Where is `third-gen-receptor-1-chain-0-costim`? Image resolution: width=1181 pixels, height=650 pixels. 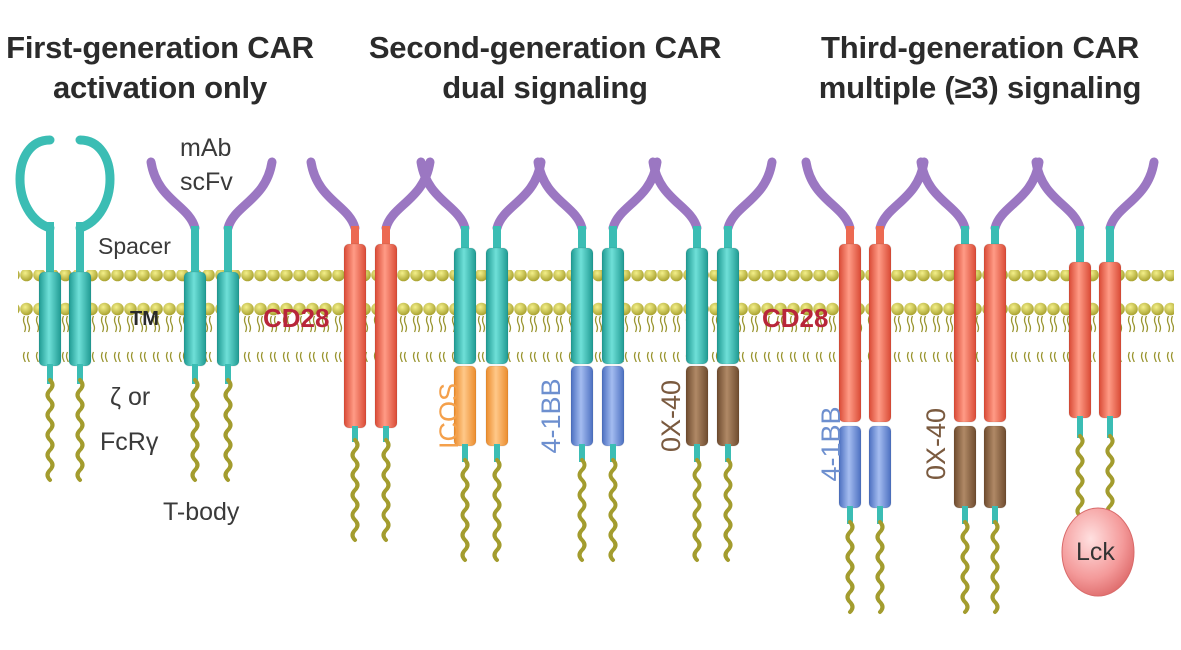 third-gen-receptor-1-chain-0-costim is located at coordinates (965, 467).